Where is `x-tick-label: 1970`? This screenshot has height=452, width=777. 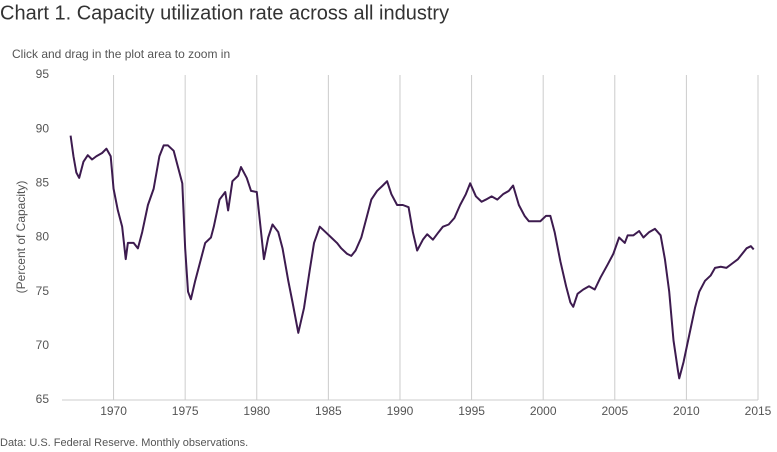 x-tick-label: 1970 is located at coordinates (113, 411).